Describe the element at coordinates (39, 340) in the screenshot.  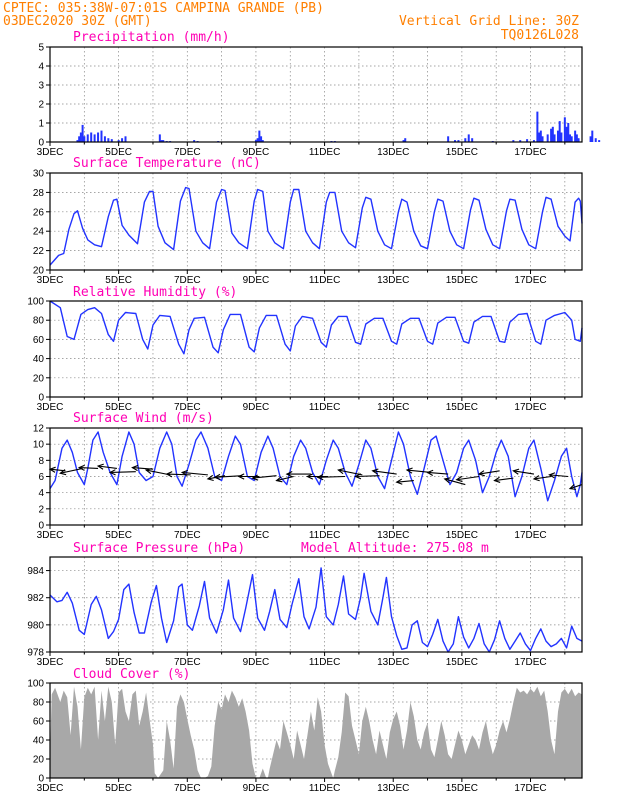
I see `rh-y-tick-label: 60` at that location.